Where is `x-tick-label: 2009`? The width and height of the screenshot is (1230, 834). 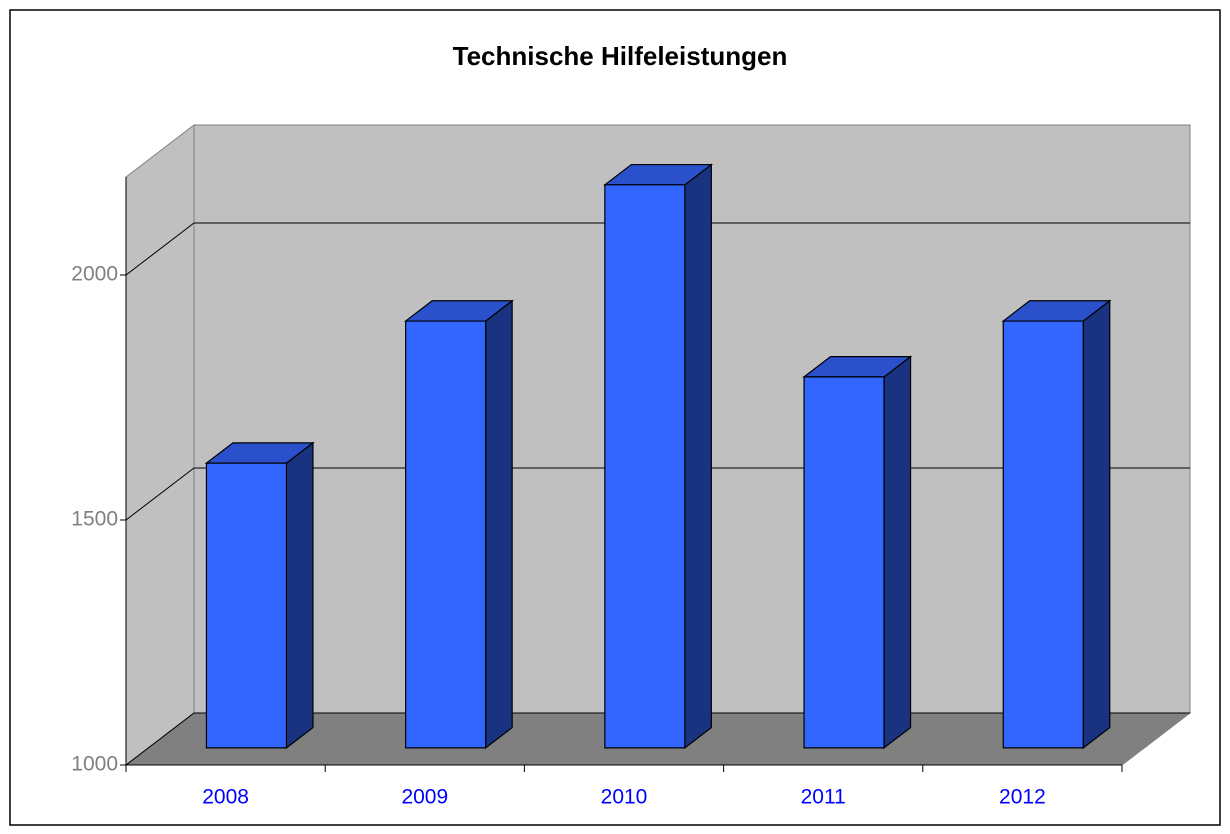
x-tick-label: 2009 is located at coordinates (424, 797).